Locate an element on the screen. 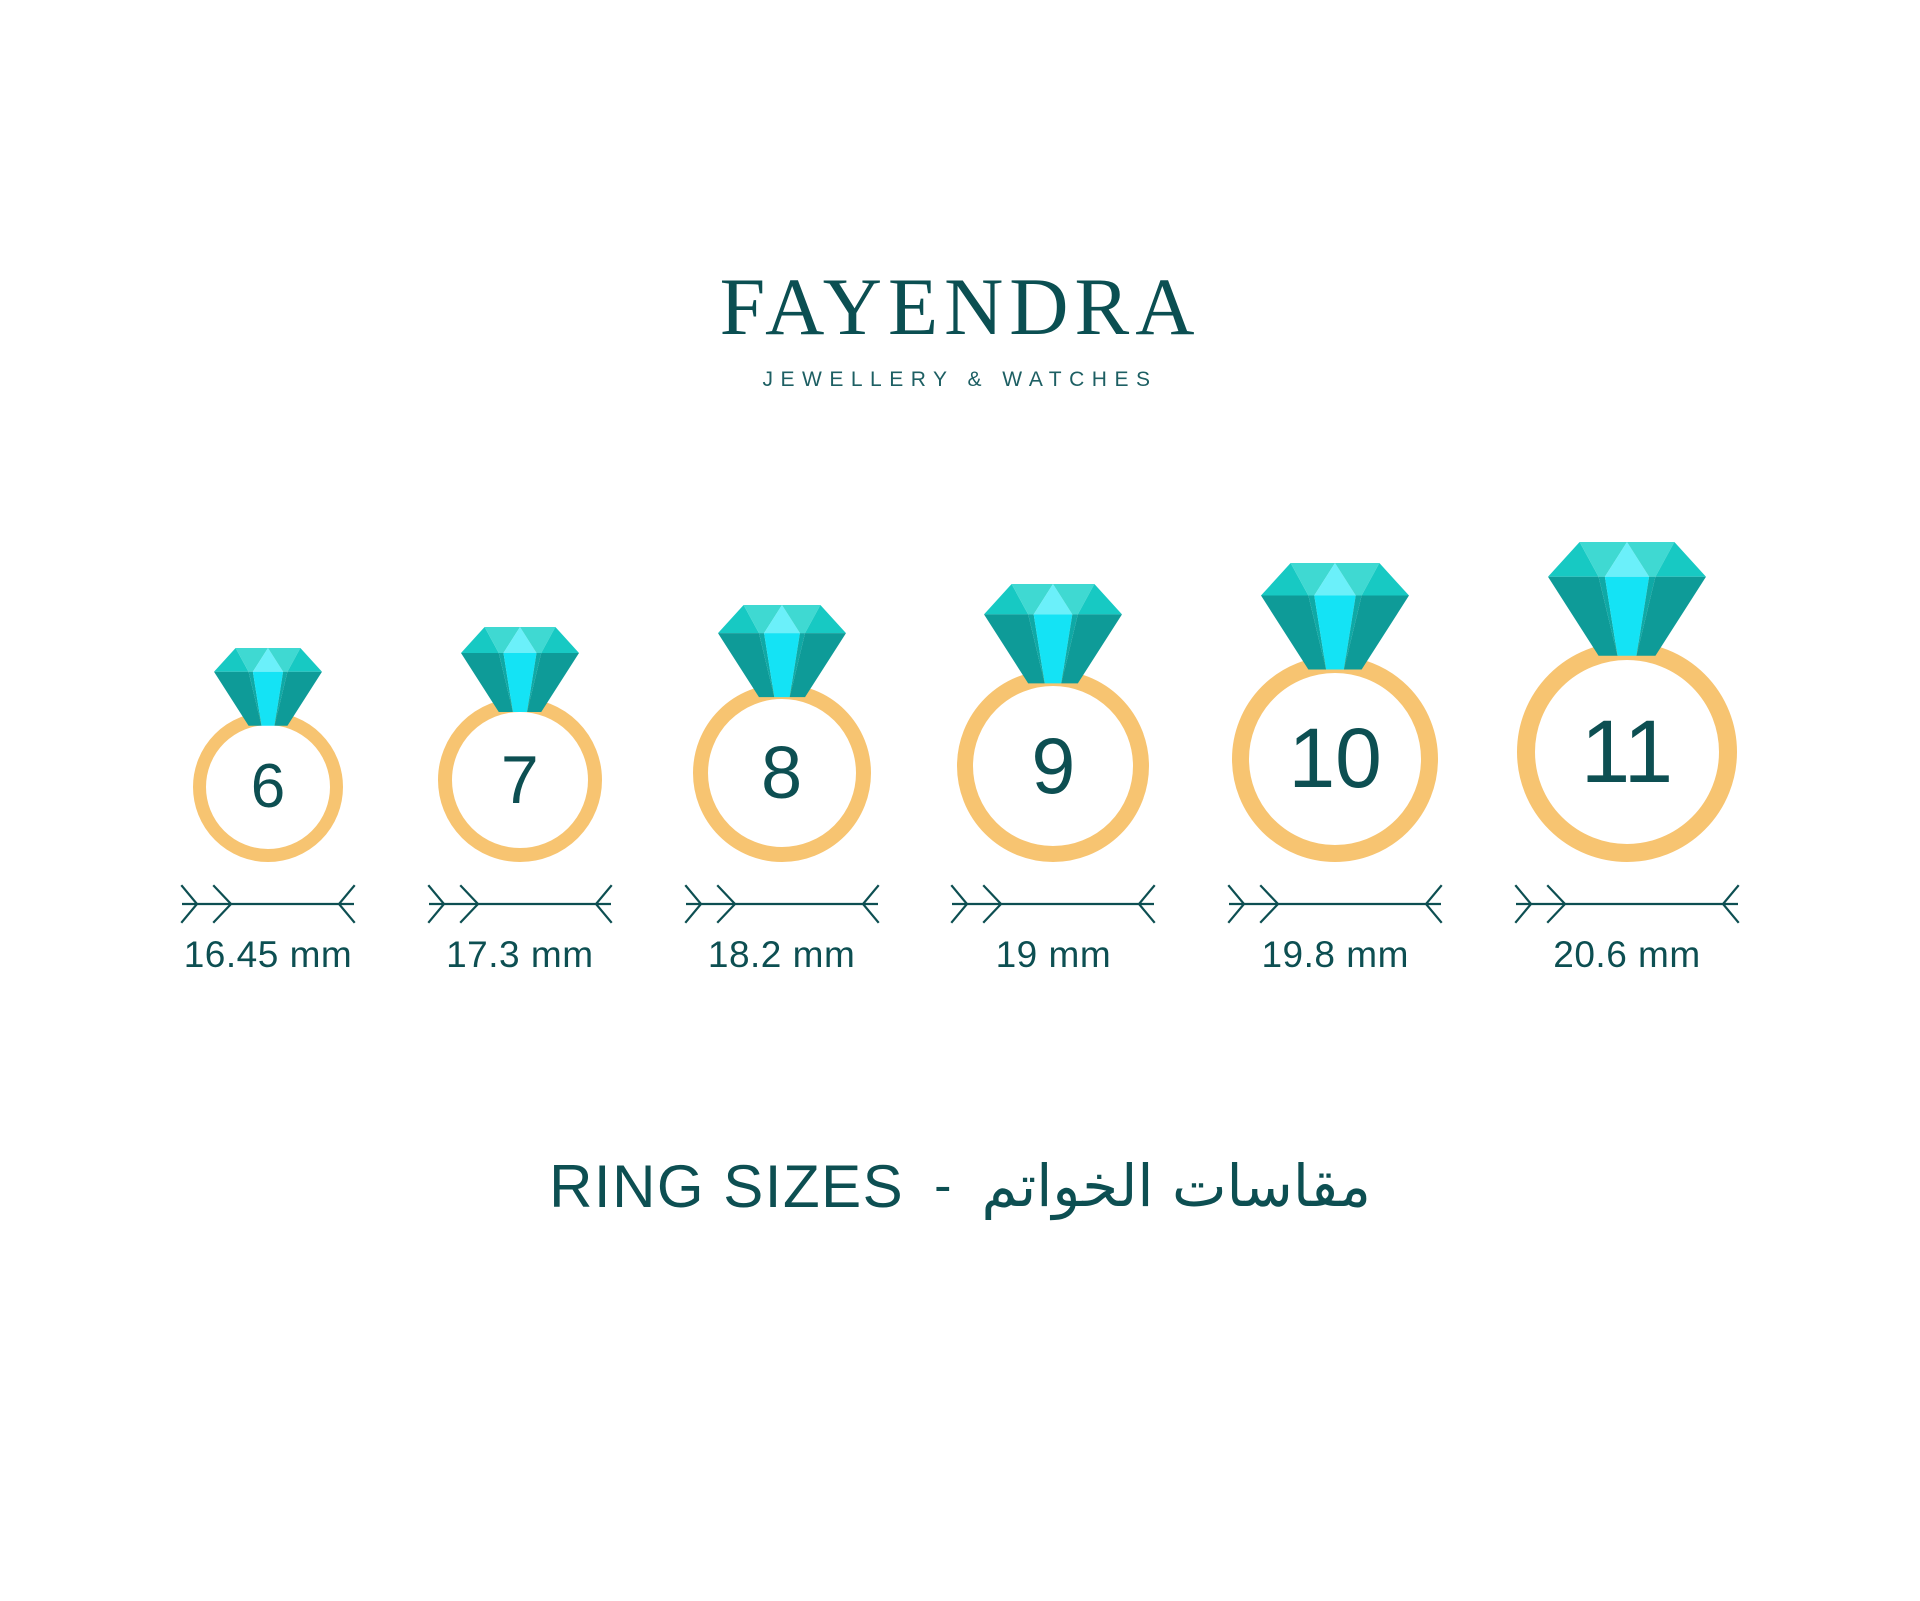 This screenshot has width=1920, height=1601. ring-band: 9 is located at coordinates (1053, 765).